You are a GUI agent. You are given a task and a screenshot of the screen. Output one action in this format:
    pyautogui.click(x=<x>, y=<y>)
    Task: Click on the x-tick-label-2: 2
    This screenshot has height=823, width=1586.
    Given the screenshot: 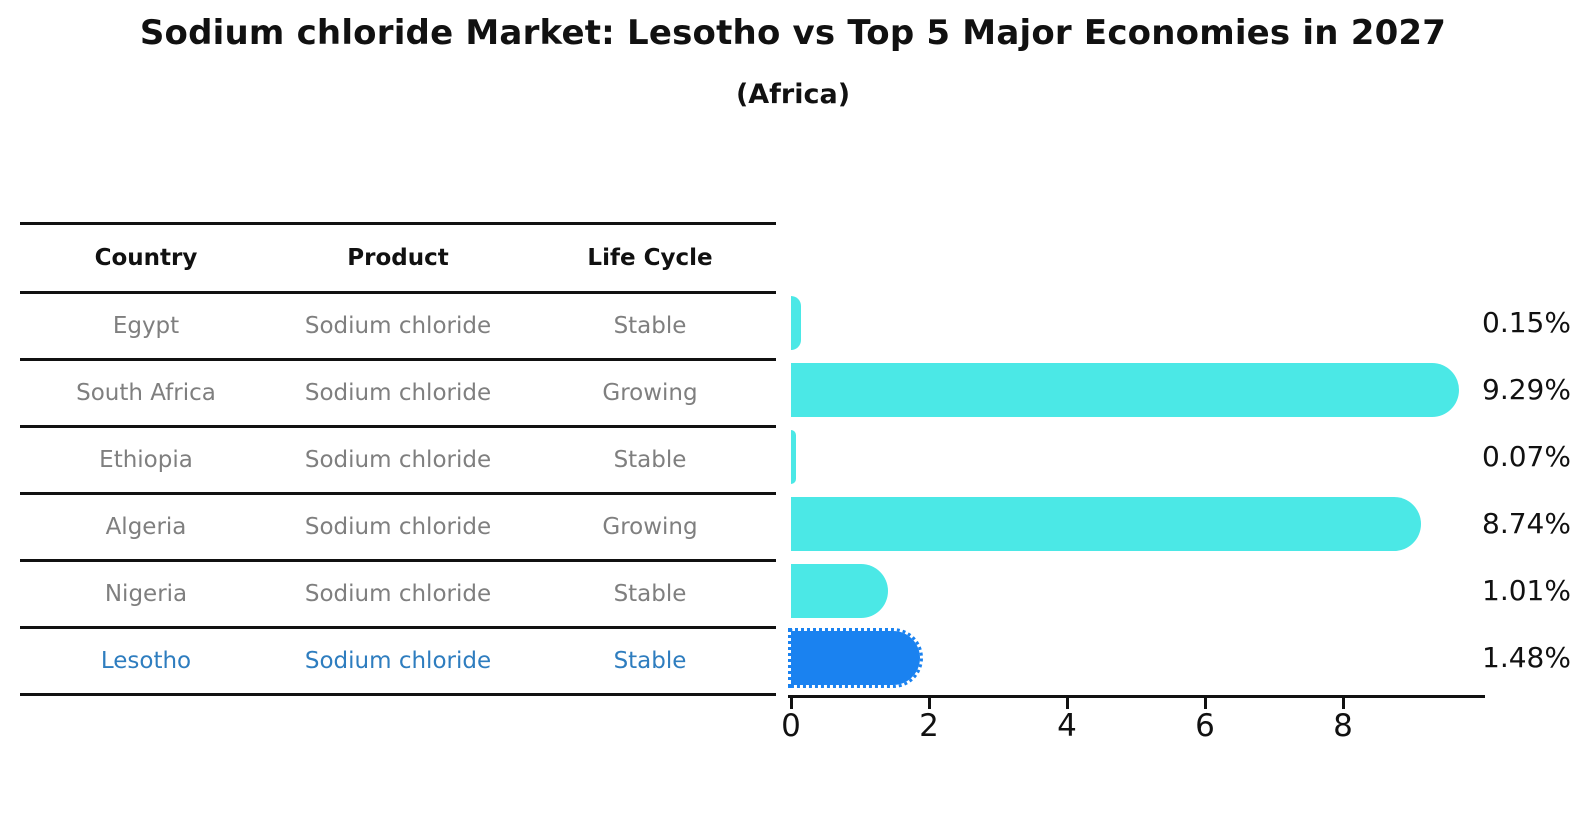 What is the action you would take?
    pyautogui.click(x=929, y=726)
    